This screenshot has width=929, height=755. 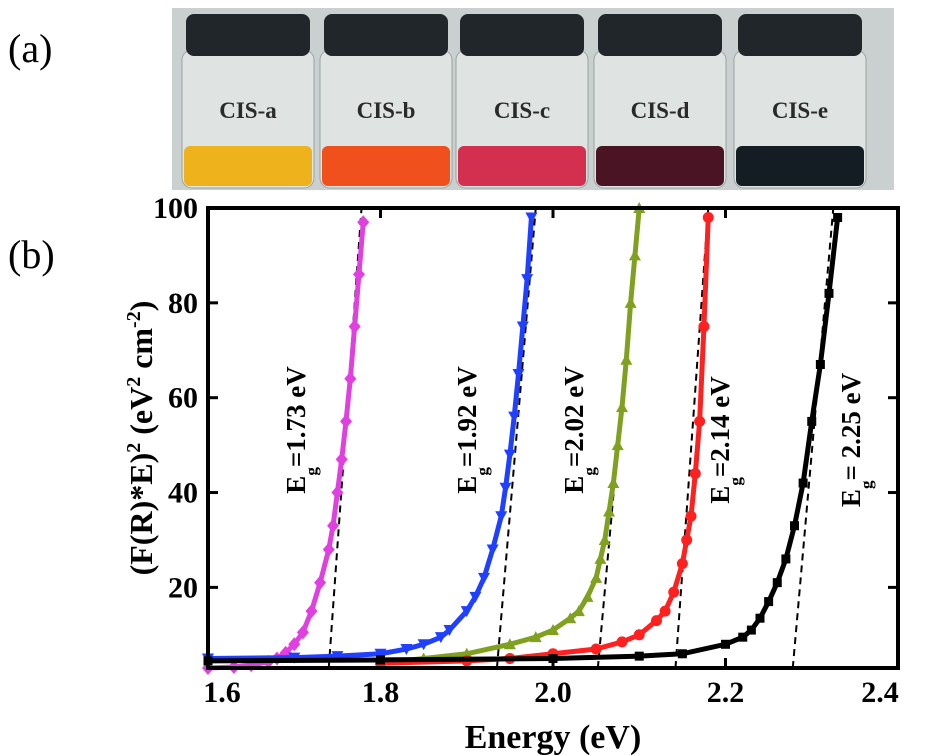 I want to click on eg-annotation: Eg=1.73 eV, so click(x=301, y=430).